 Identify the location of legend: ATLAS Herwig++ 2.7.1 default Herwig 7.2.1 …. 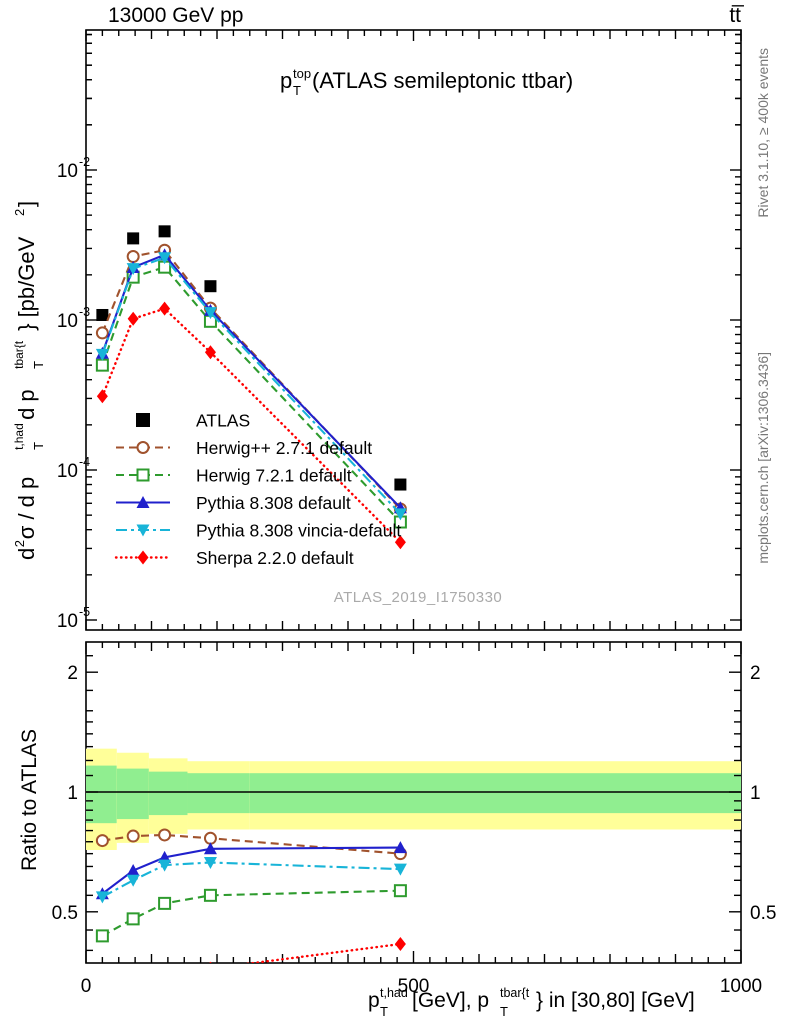
(257, 489).